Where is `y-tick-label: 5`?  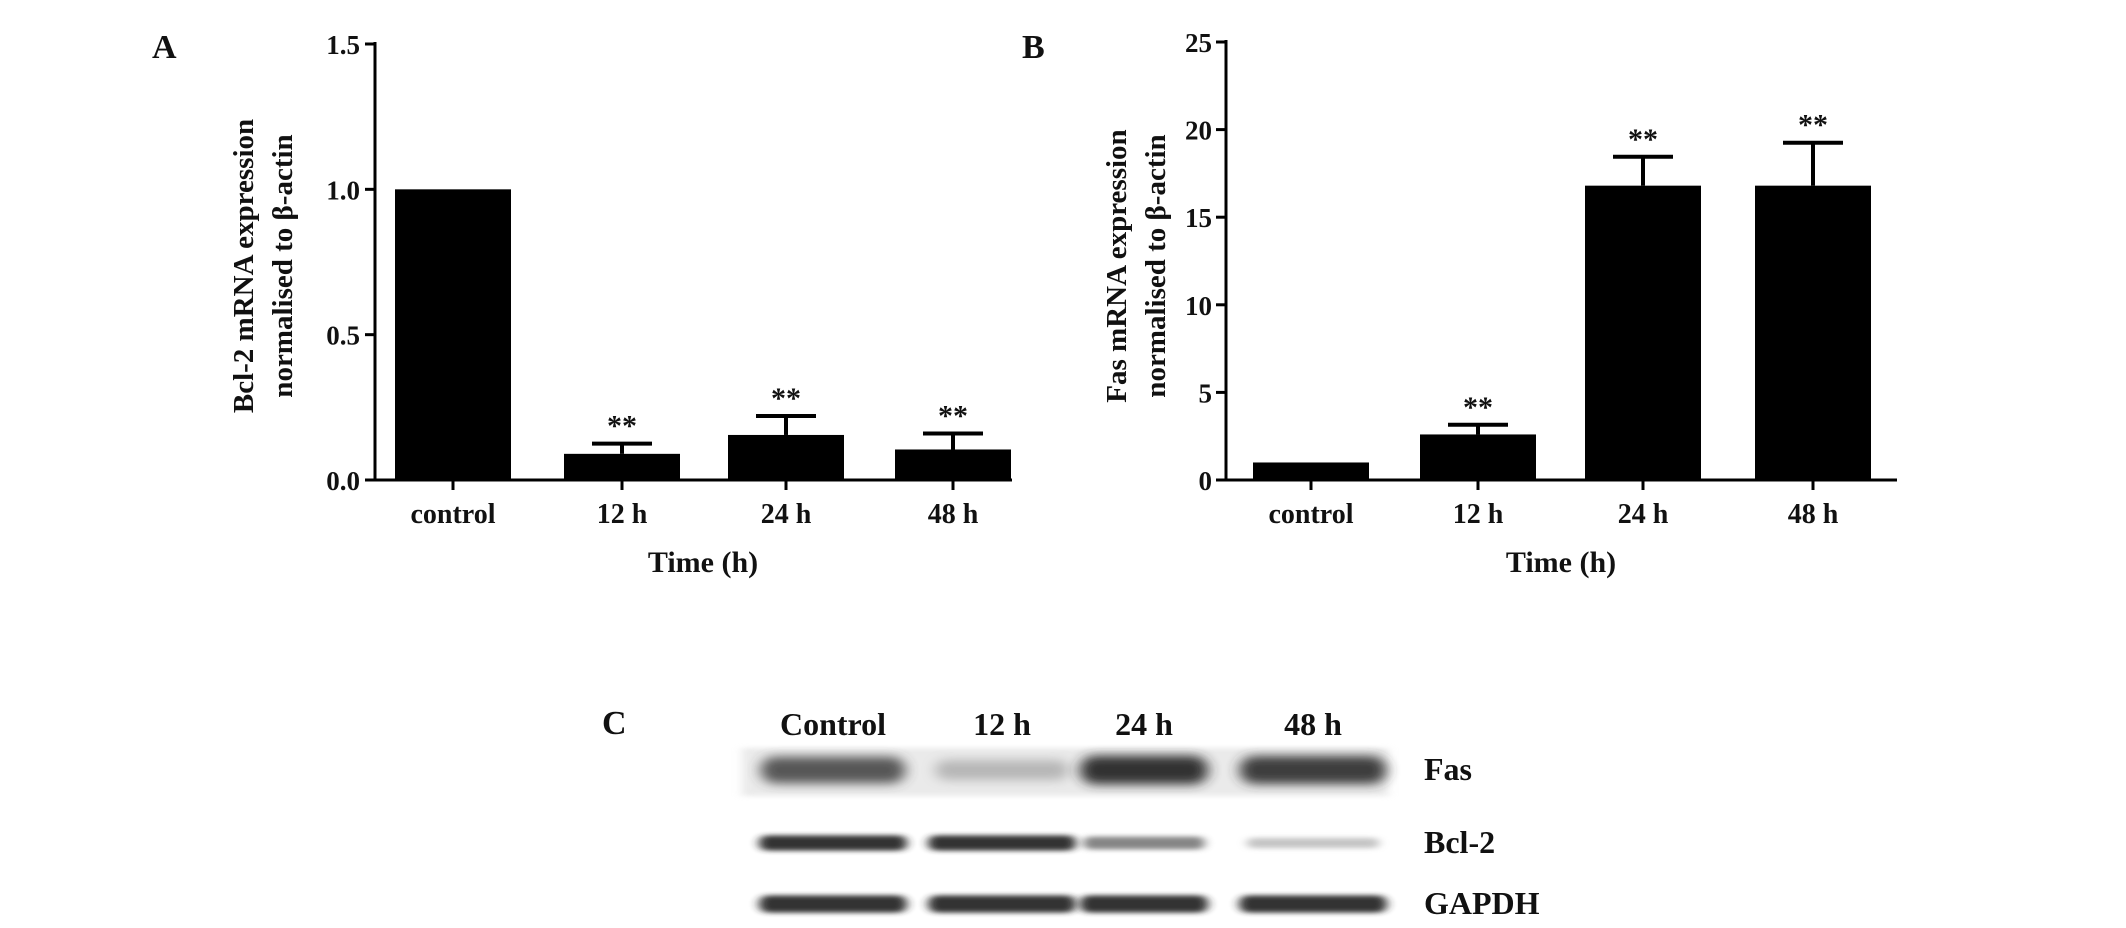
y-tick-label: 5 is located at coordinates (1206, 393).